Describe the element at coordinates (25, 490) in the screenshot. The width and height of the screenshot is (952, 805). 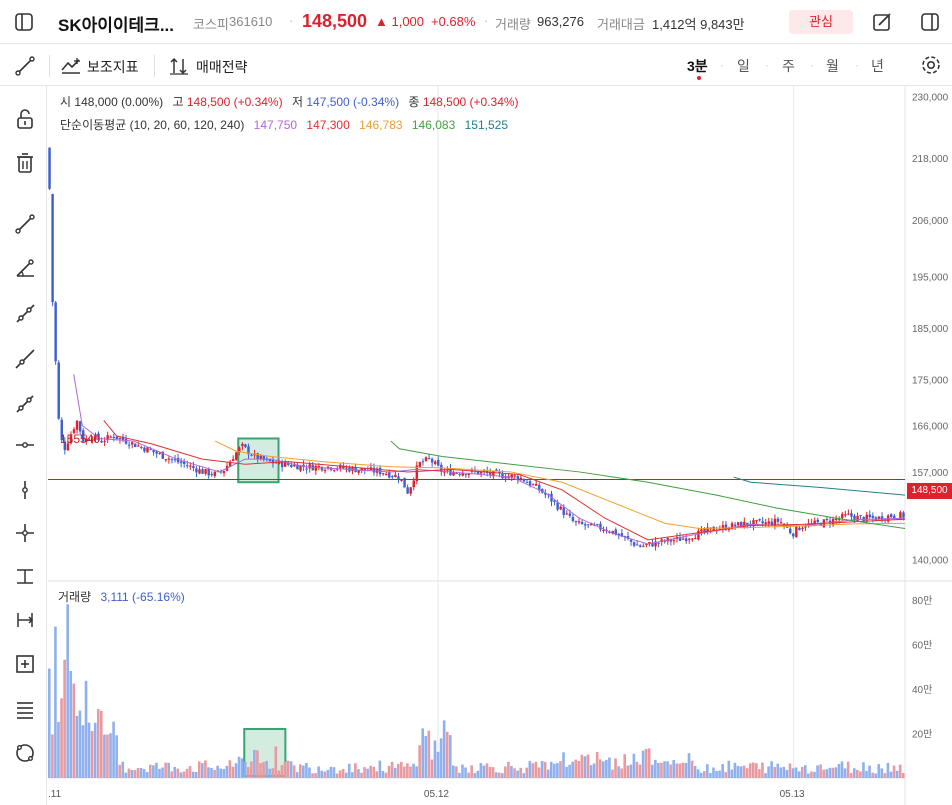
I see `vertical-line-icon` at that location.